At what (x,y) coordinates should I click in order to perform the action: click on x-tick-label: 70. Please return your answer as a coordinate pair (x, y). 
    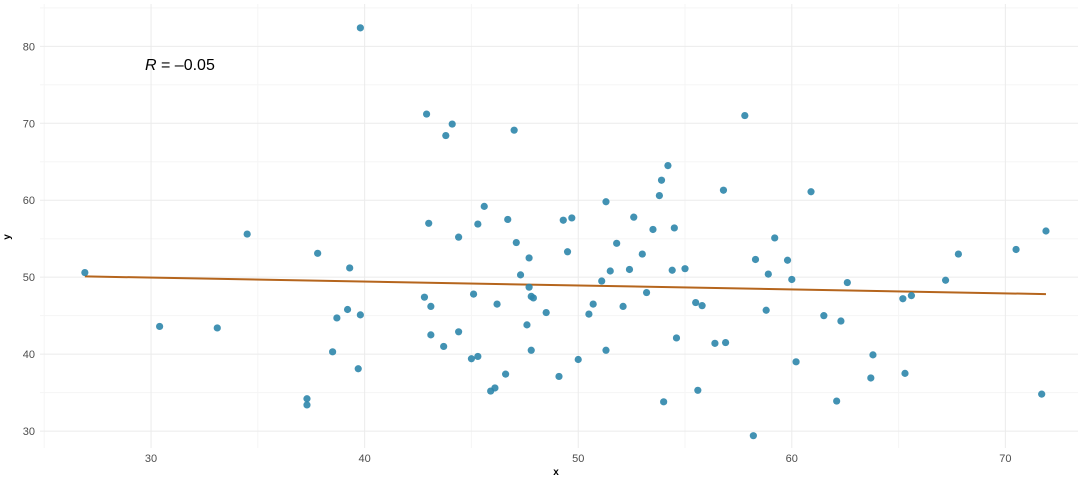
    Looking at the image, I should click on (1005, 459).